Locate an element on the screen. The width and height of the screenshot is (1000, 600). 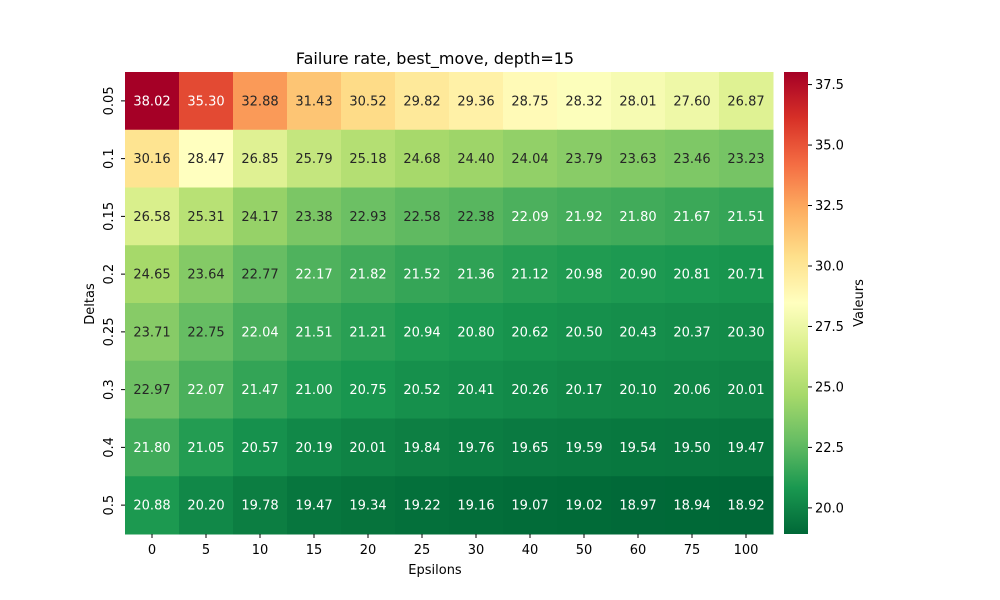
cell-value-label: 20.20 is located at coordinates (205, 506).